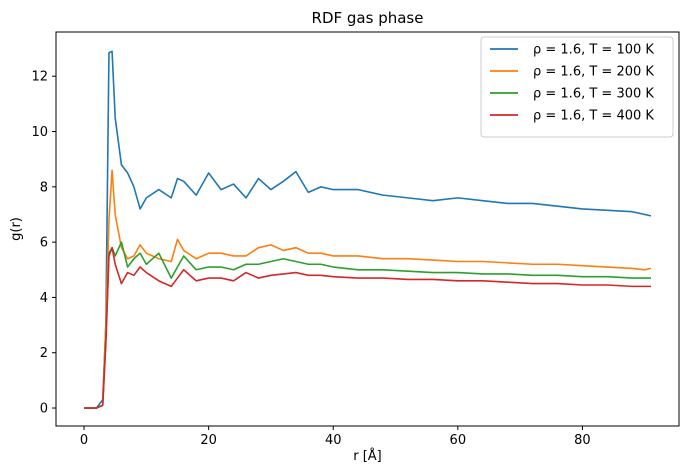 This screenshot has height=469, width=687. What do you see at coordinates (368, 18) in the screenshot?
I see `chart-title: RDF gas phase` at bounding box center [368, 18].